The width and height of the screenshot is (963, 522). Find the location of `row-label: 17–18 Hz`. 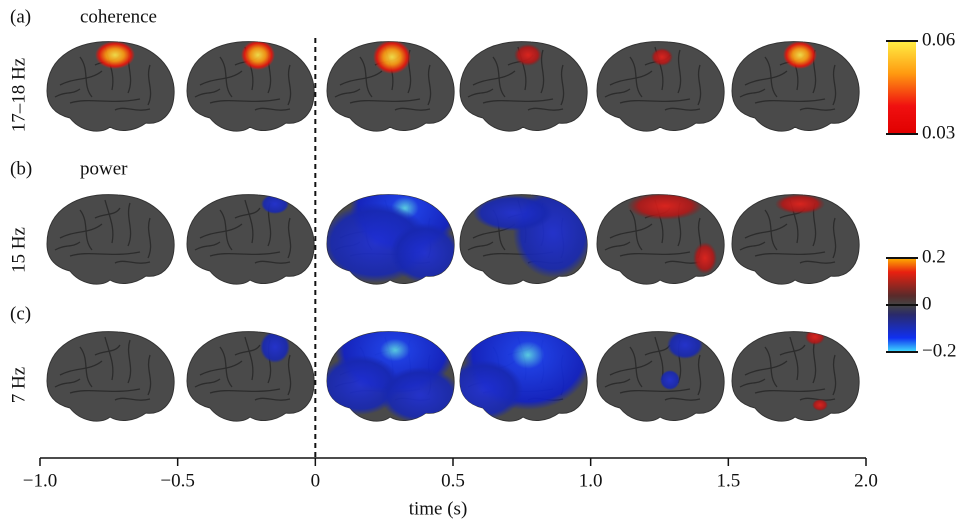

row-label: 17–18 Hz is located at coordinates (18, 95).